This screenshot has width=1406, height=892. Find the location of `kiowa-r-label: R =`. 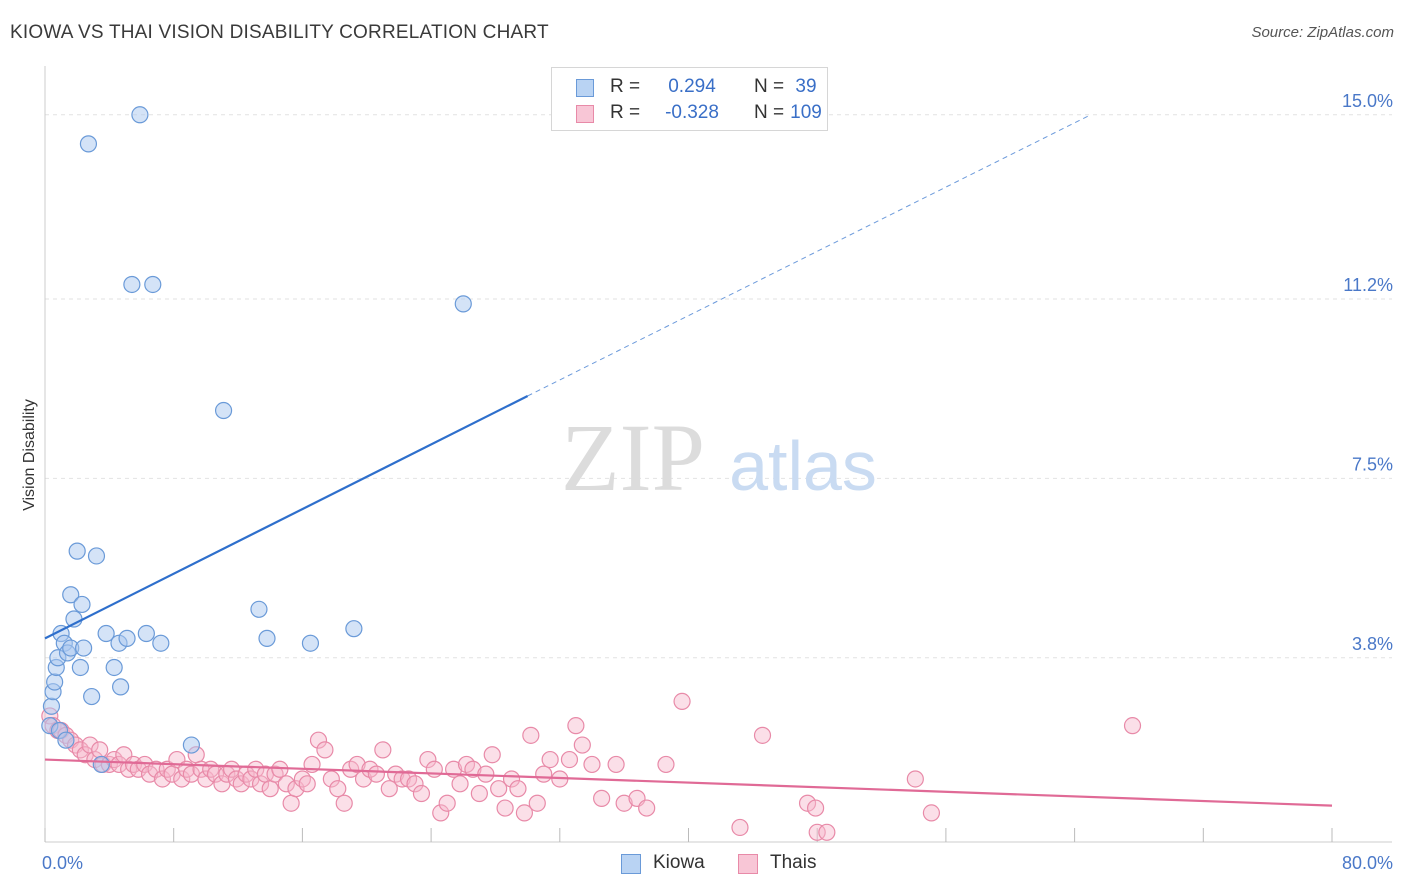

kiowa-r-label: R = is located at coordinates (625, 86).